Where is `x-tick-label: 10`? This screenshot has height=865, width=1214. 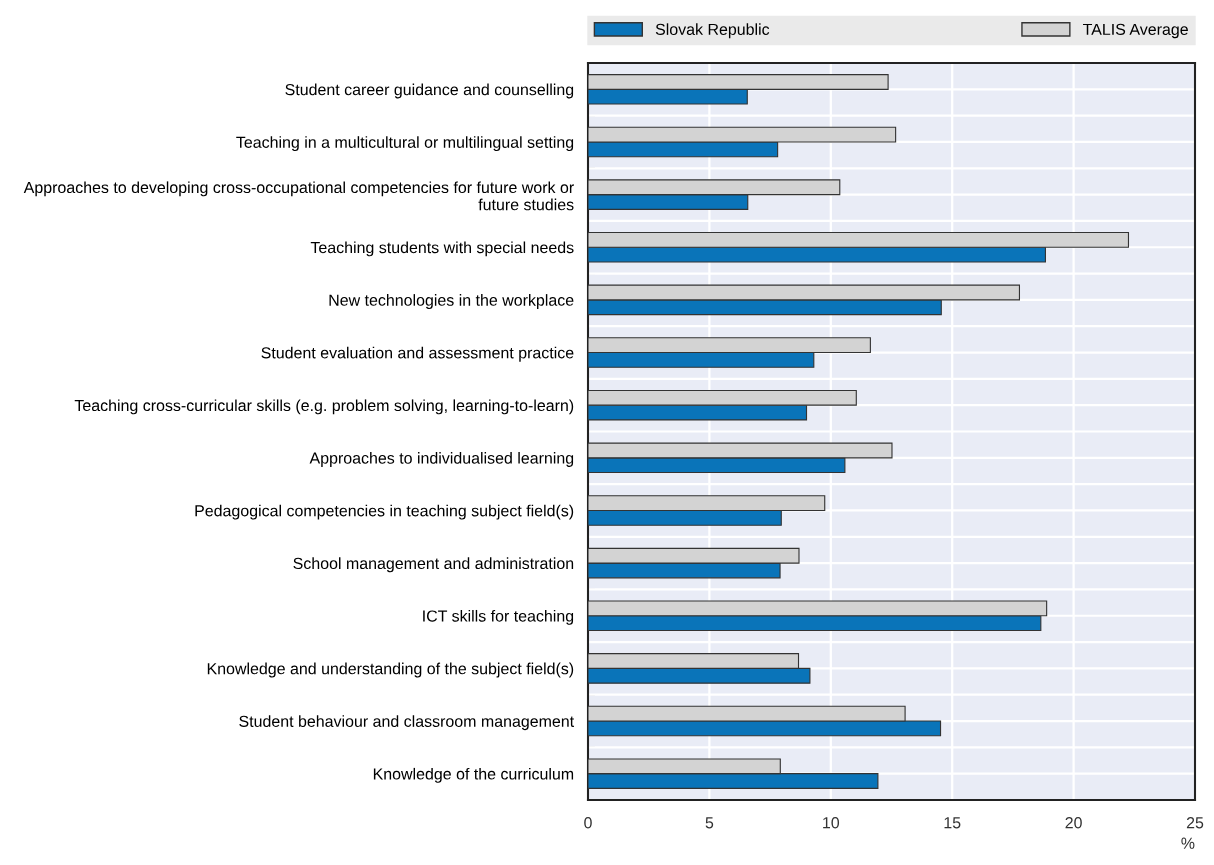 x-tick-label: 10 is located at coordinates (831, 823).